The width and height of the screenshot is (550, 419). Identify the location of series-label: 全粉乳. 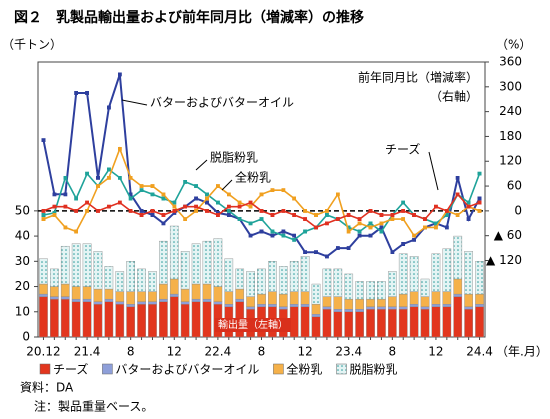
(253, 177).